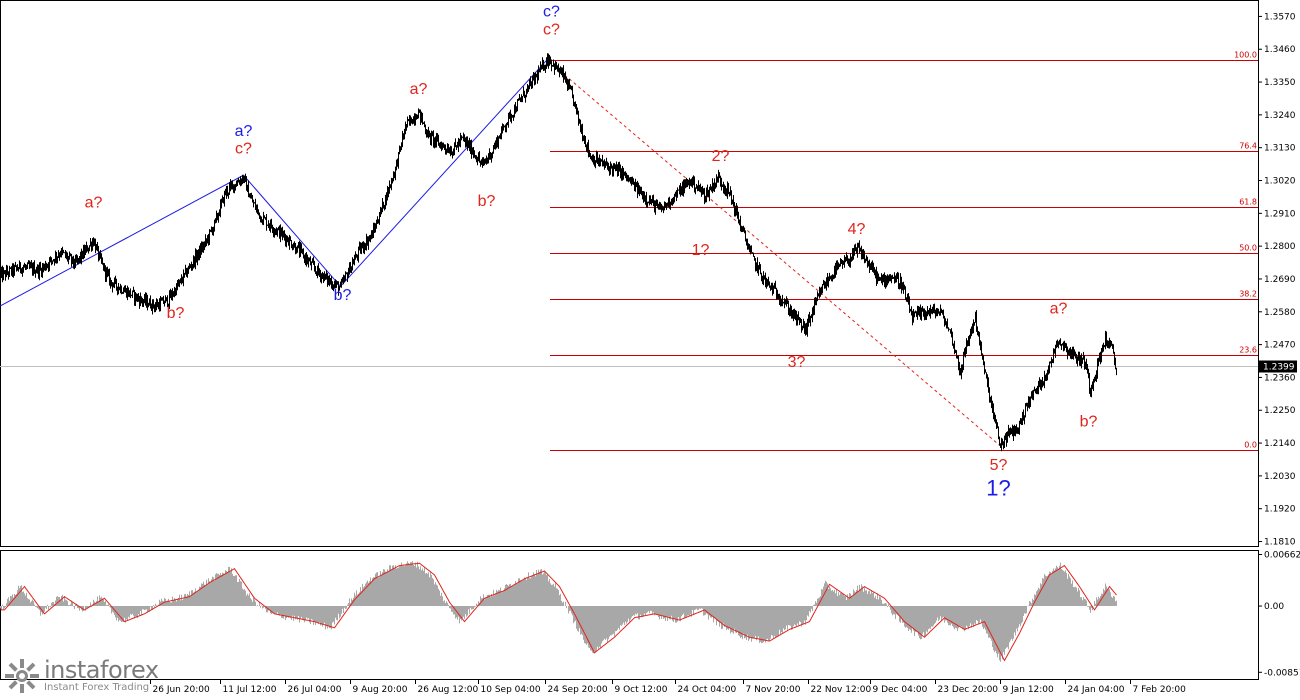 The width and height of the screenshot is (1300, 700). I want to click on price-tick-label: 1.3130, so click(1280, 149).